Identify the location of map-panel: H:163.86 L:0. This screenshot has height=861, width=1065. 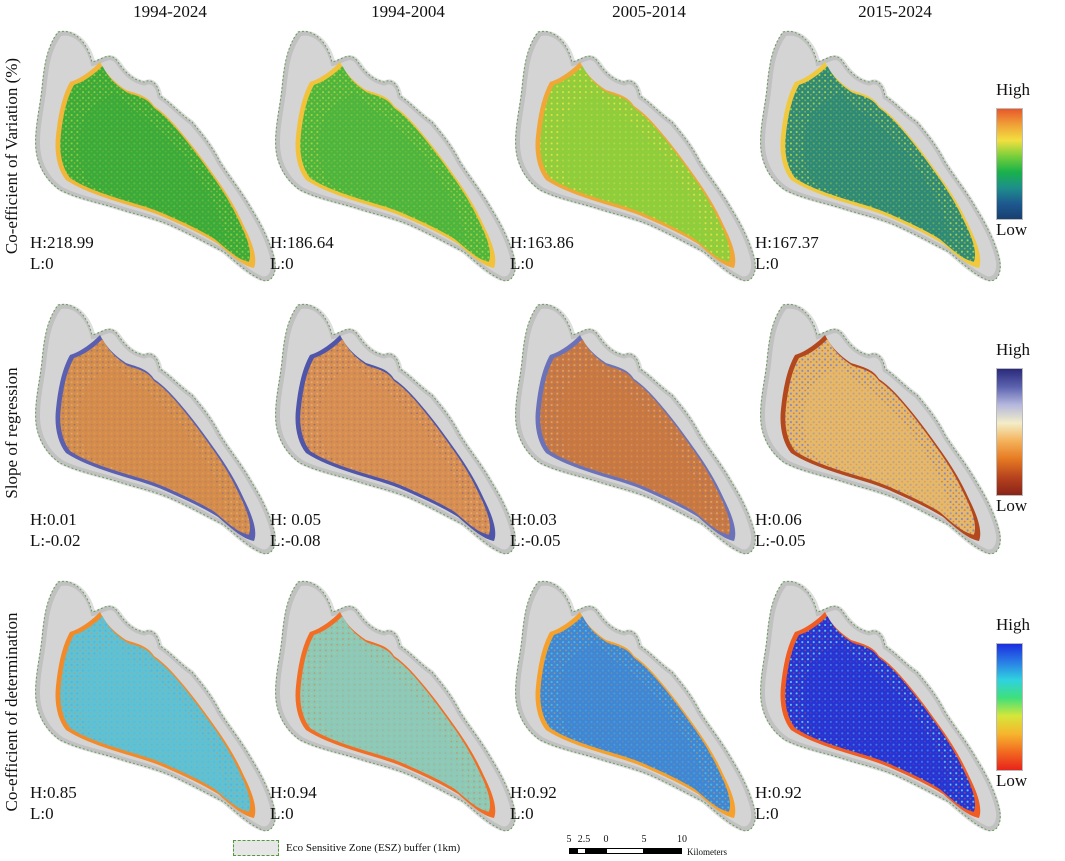
(635, 157).